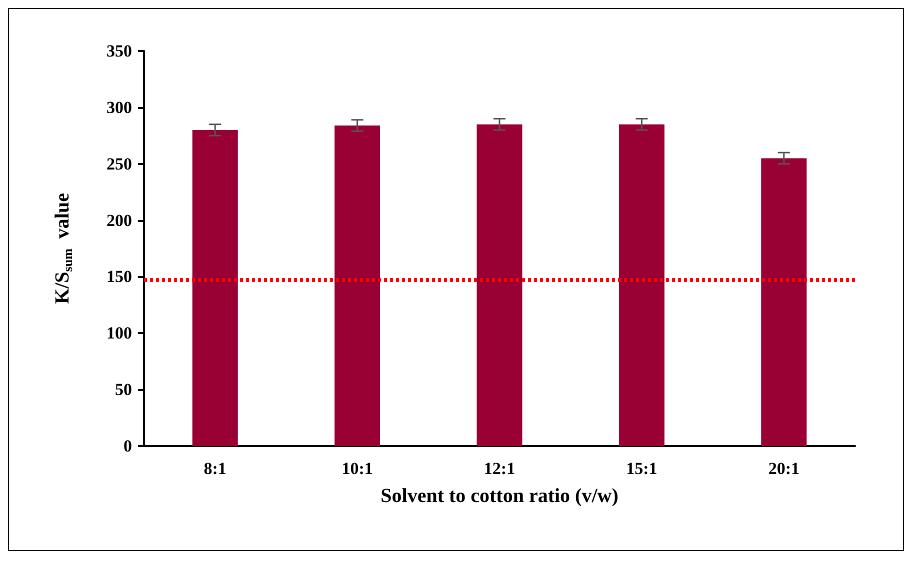 Image resolution: width=916 pixels, height=563 pixels. I want to click on y-tick-label: 0, so click(128, 446).